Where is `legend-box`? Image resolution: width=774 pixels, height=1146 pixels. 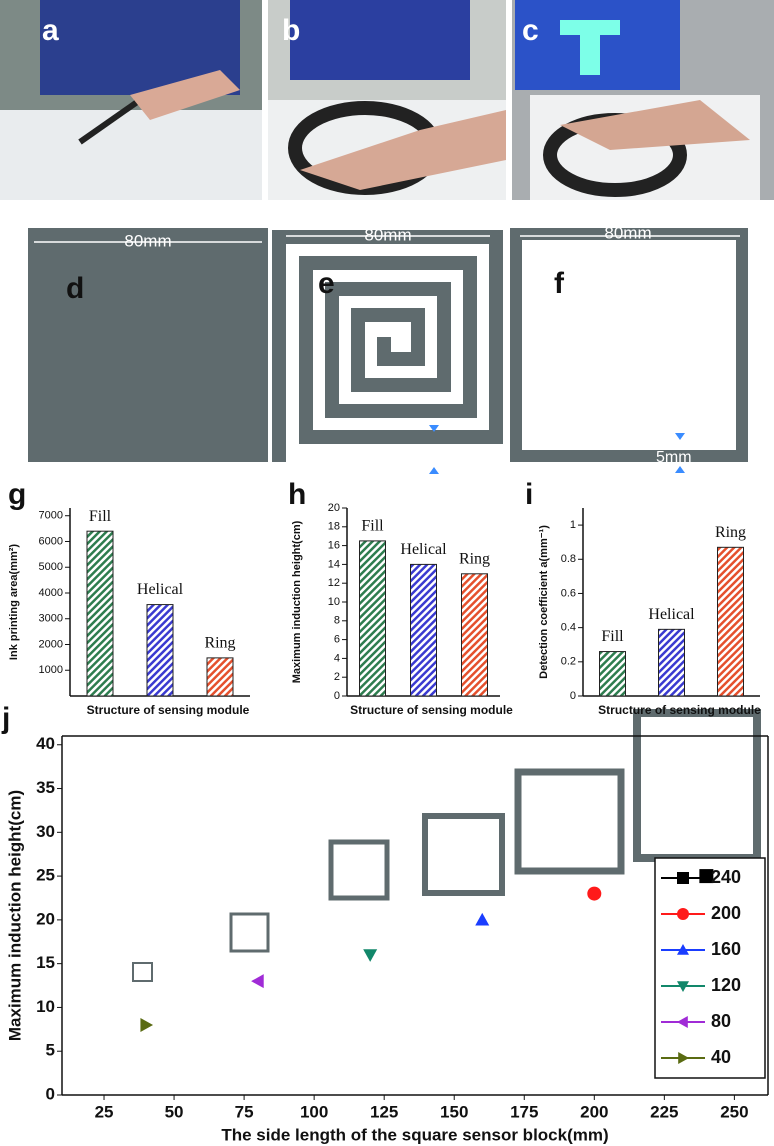
legend-box is located at coordinates (710, 968).